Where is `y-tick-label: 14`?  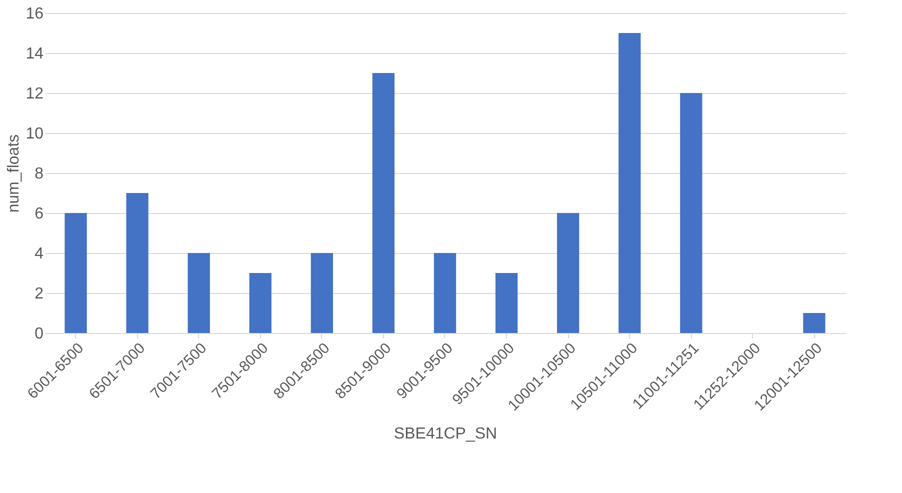
y-tick-label: 14 is located at coordinates (35, 54).